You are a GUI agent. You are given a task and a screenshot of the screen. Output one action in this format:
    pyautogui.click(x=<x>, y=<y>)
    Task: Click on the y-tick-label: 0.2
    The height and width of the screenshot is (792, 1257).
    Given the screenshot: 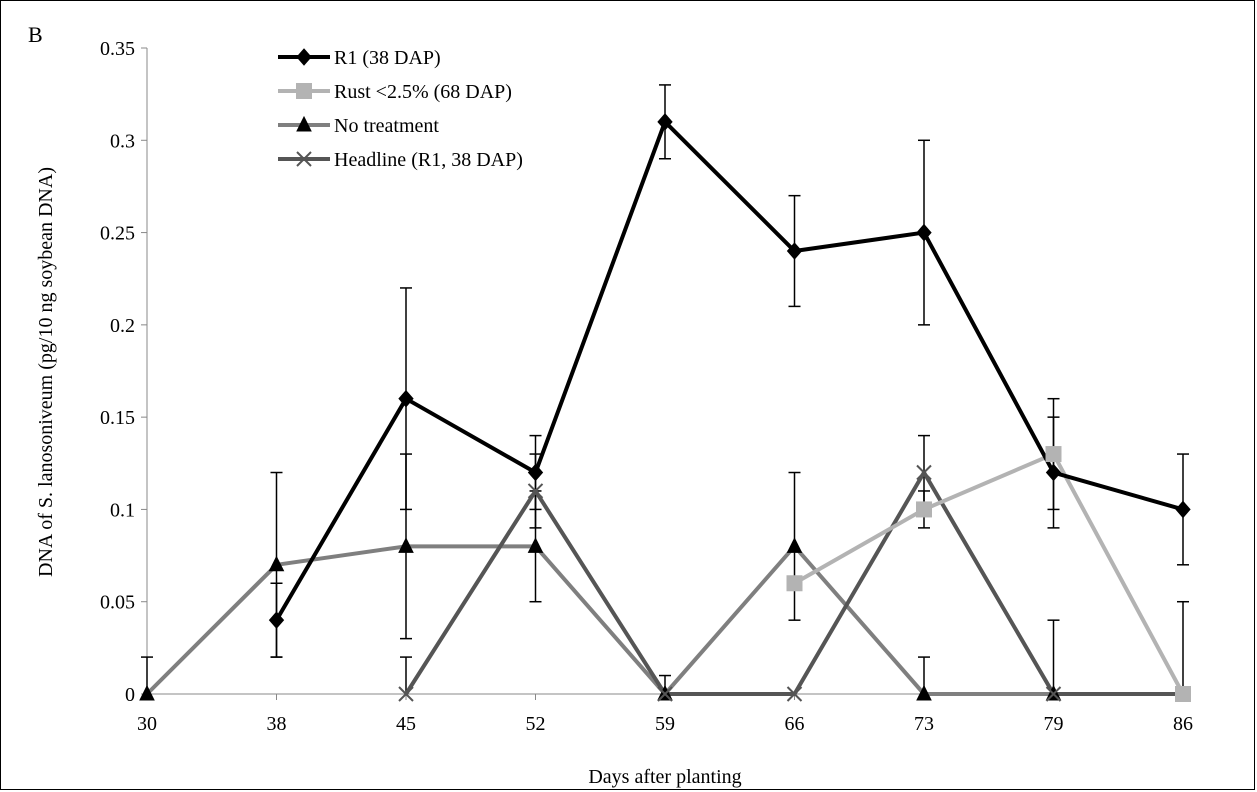 What is the action you would take?
    pyautogui.click(x=122, y=326)
    